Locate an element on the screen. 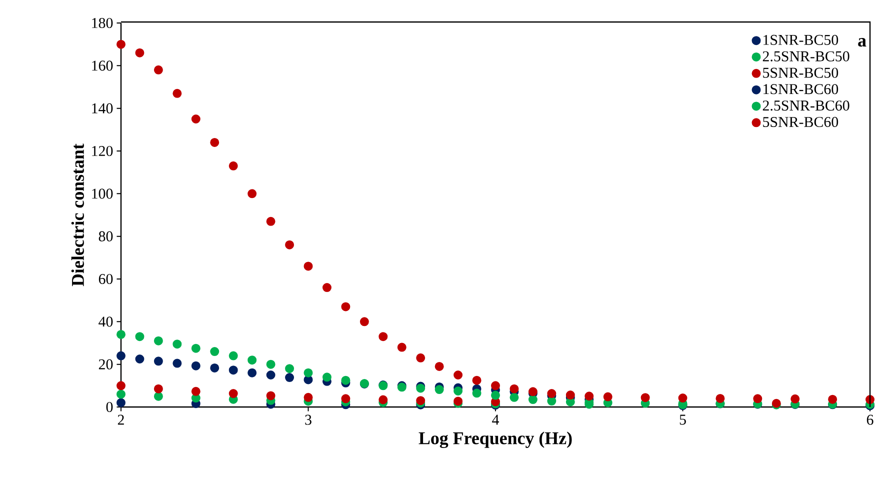 Image resolution: width=876 pixels, height=485 pixels. legend-label: 2.5SNR-BC60 is located at coordinates (806, 105).